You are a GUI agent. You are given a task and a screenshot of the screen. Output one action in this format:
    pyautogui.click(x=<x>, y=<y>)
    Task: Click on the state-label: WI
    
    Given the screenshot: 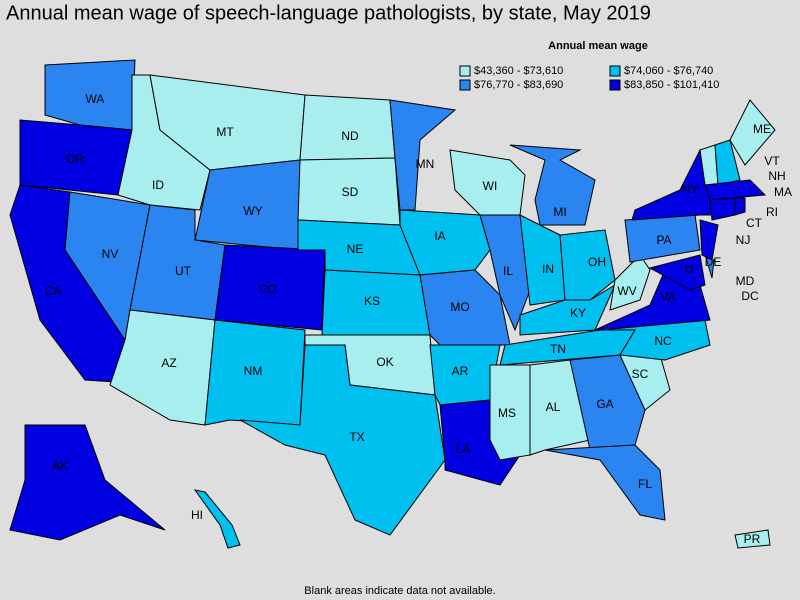 What is the action you would take?
    pyautogui.click(x=490, y=186)
    